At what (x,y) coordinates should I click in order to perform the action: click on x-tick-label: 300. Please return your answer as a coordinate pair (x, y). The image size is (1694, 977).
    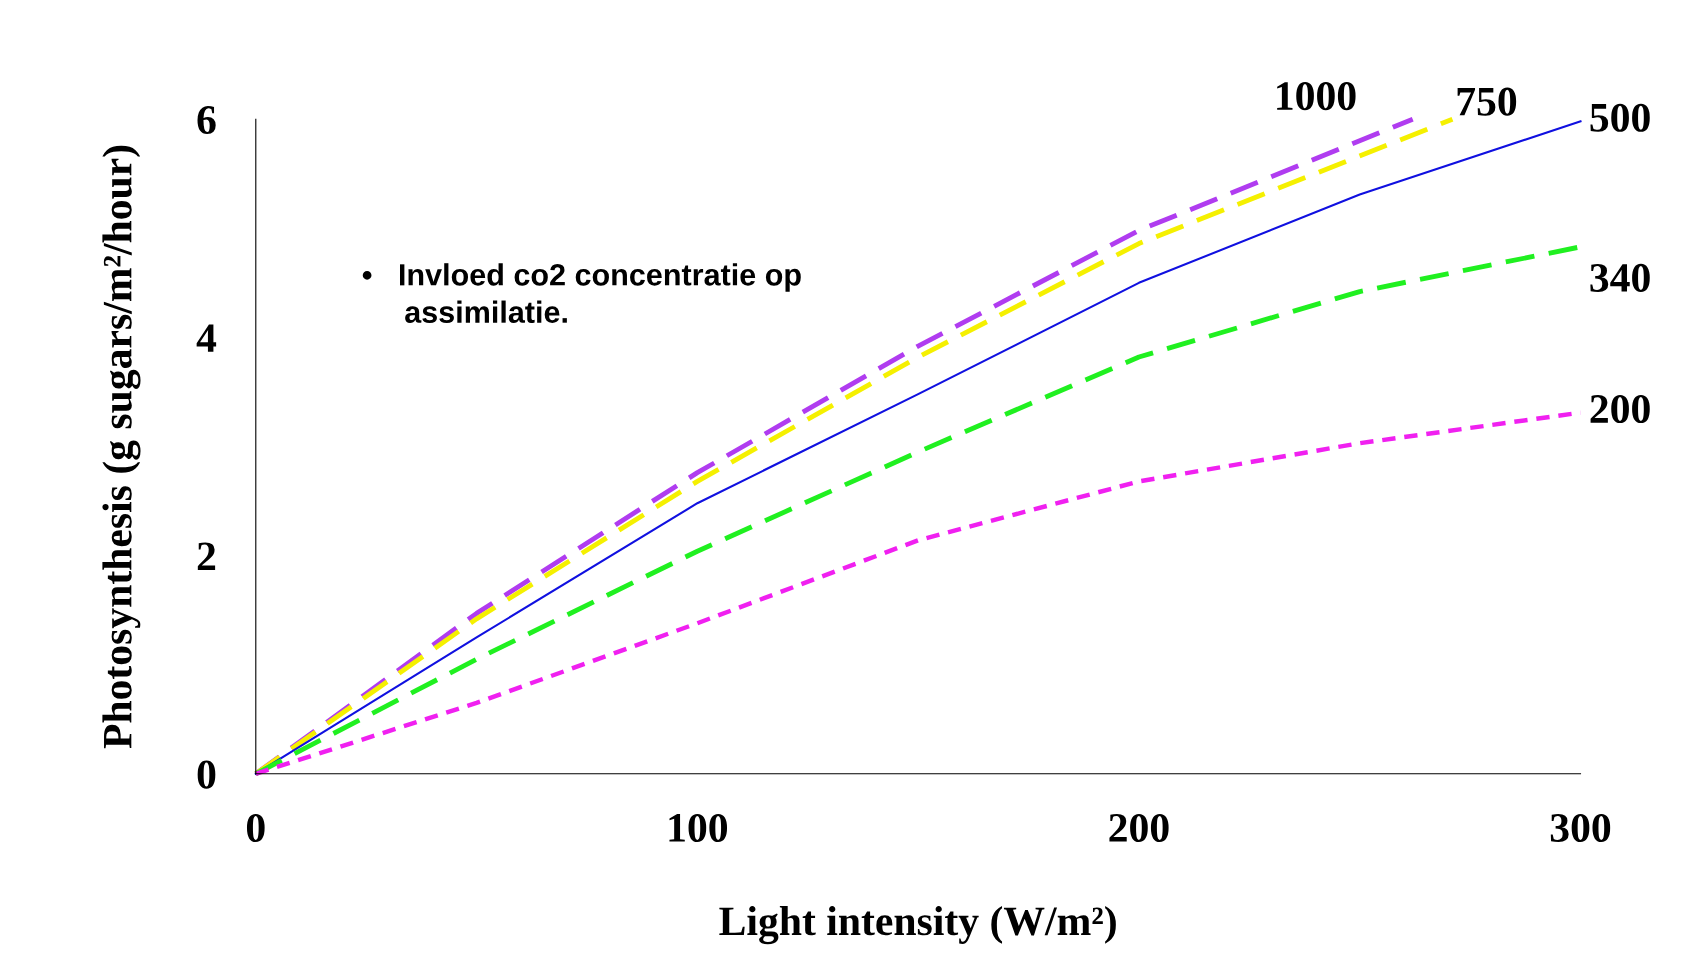
    Looking at the image, I should click on (1580, 827).